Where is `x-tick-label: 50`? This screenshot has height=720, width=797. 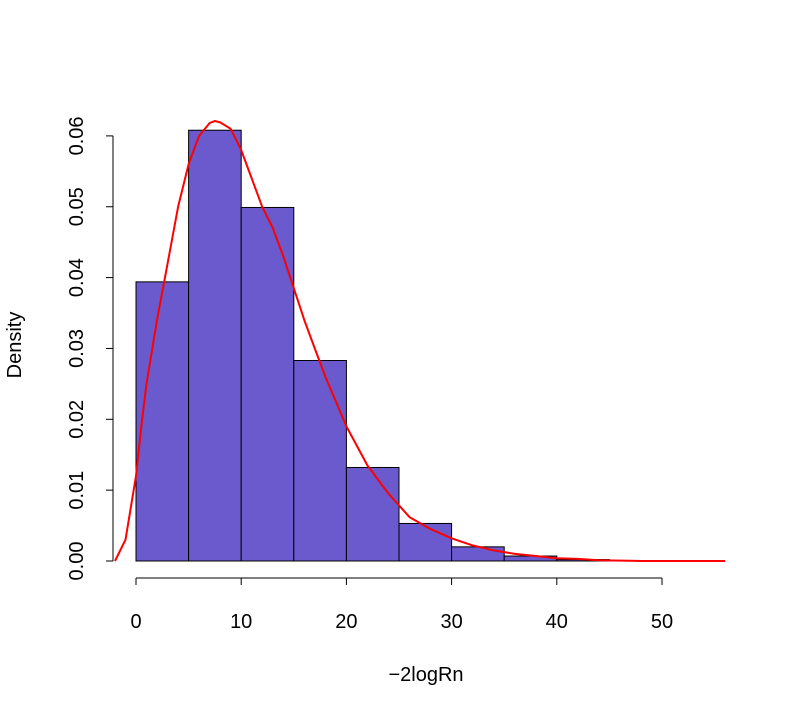
x-tick-label: 50 is located at coordinates (662, 622).